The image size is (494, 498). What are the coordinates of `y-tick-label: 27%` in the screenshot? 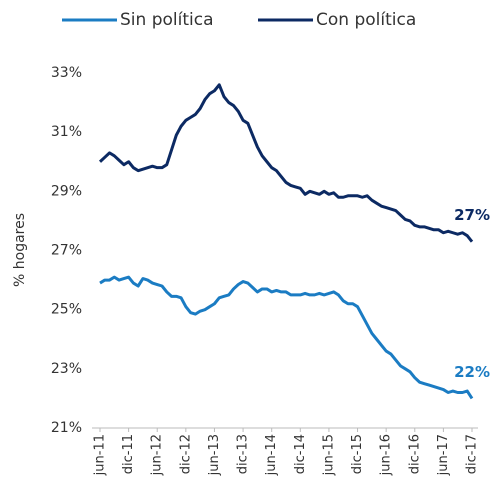 It's located at (66, 251).